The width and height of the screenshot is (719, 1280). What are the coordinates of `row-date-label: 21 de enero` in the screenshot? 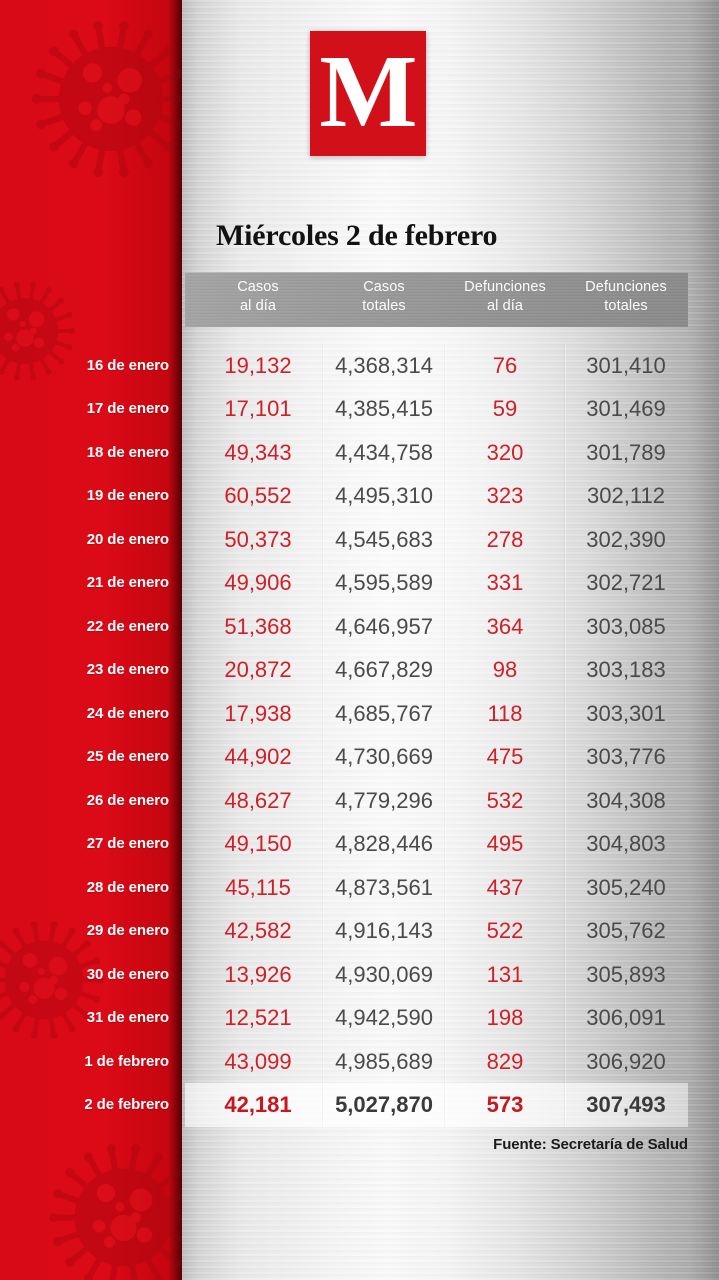 It's located at (127, 582).